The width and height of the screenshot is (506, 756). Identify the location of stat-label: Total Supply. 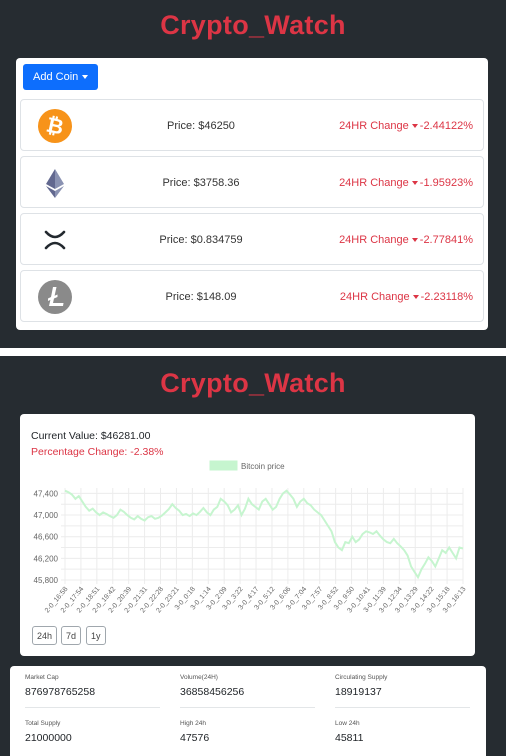
(43, 723).